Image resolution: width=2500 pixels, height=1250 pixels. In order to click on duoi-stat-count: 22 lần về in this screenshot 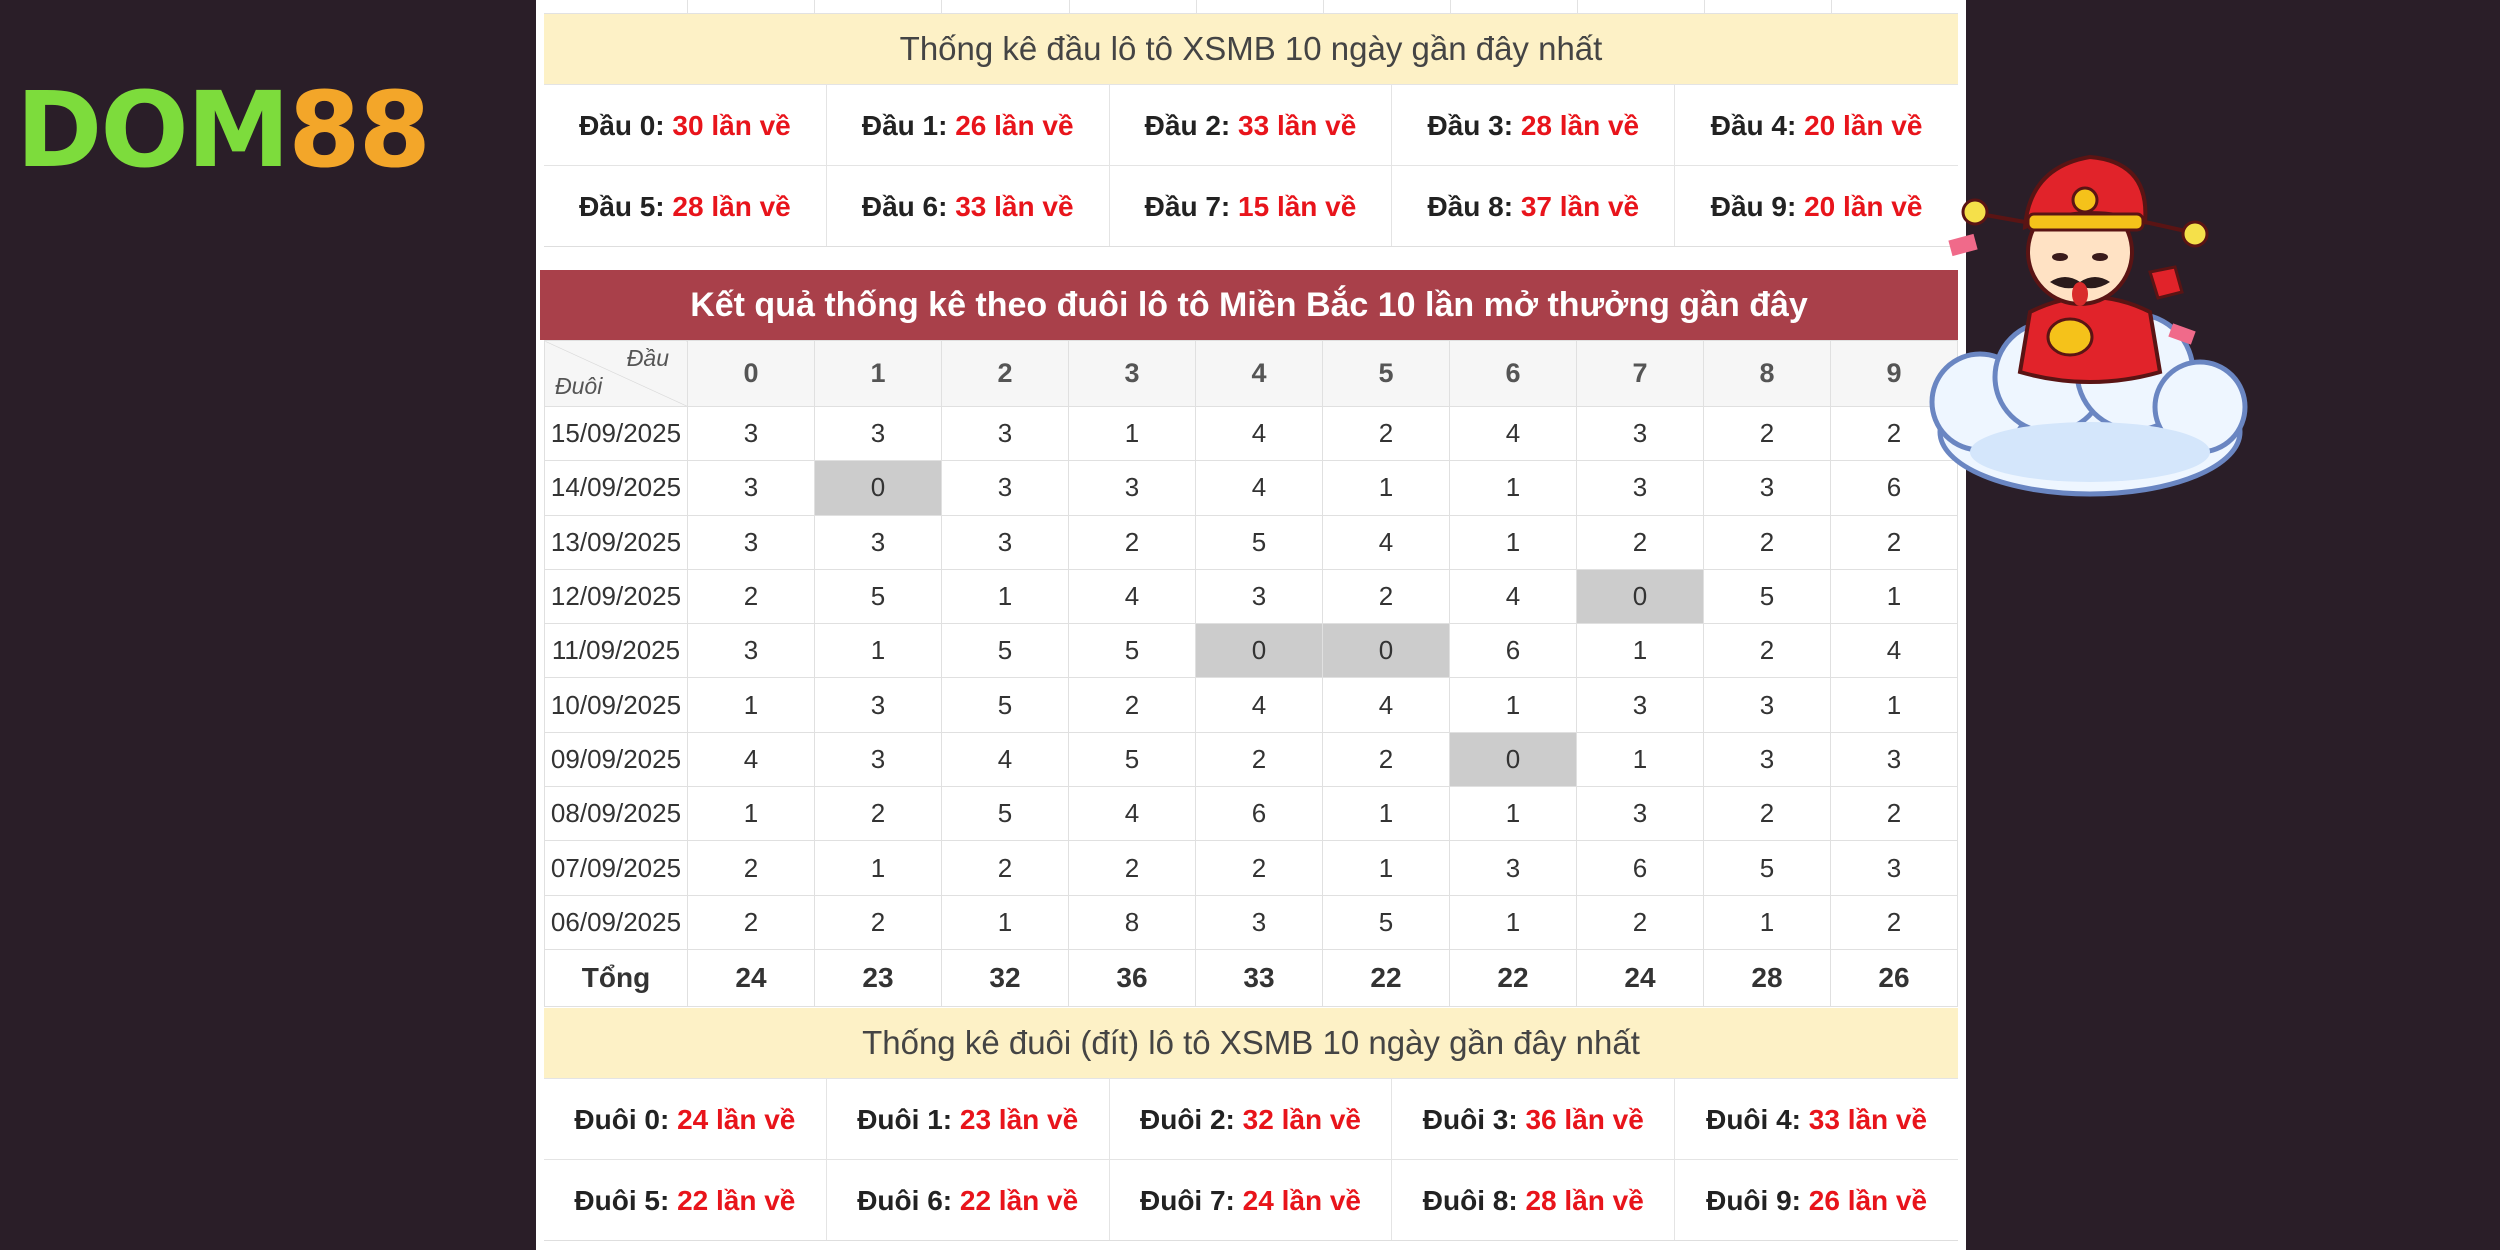, I will do `click(736, 1200)`.